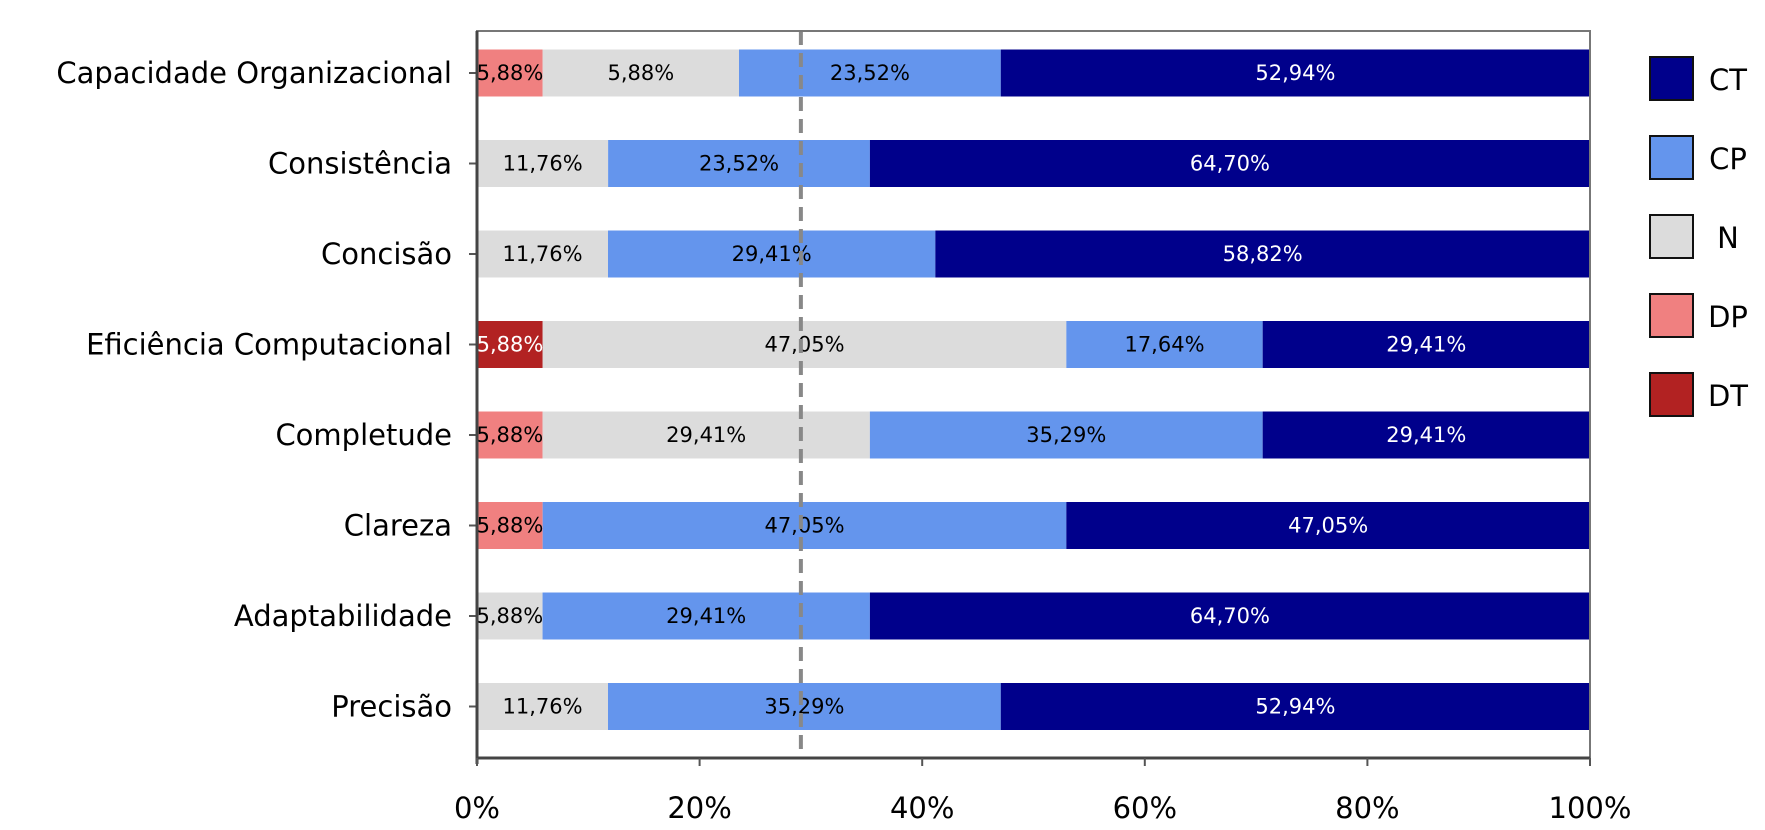 This screenshot has height=830, width=1765. What do you see at coordinates (1728, 396) in the screenshot?
I see `legend-label-dt: DT` at bounding box center [1728, 396].